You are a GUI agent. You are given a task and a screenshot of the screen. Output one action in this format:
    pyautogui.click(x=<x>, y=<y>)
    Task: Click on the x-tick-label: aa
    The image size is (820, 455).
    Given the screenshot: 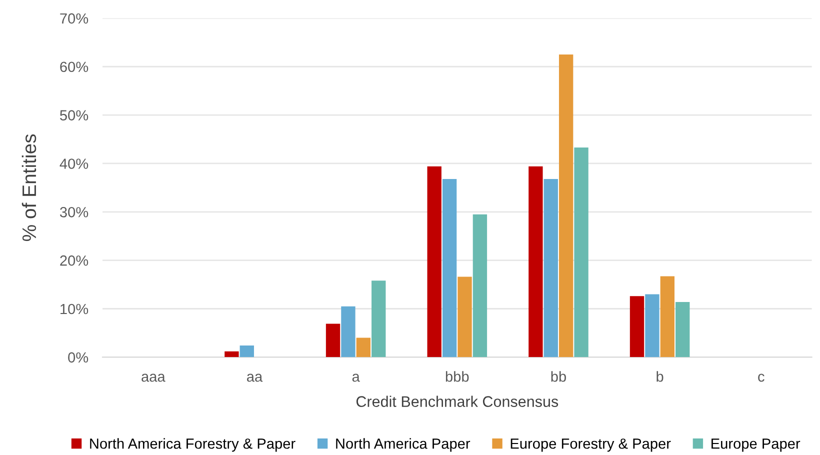 What is the action you would take?
    pyautogui.click(x=255, y=378)
    